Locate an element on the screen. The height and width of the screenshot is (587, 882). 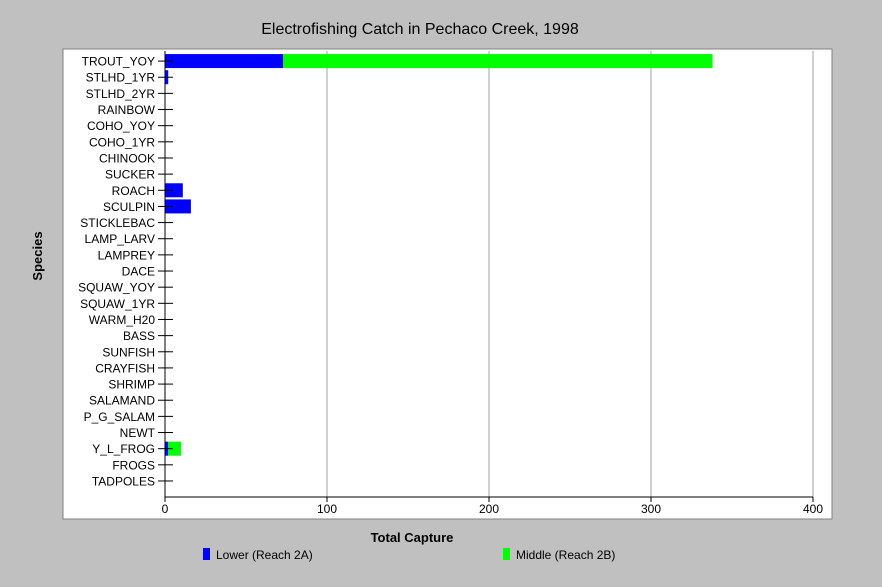
x-tick-labels: 0 100 200 300 400 is located at coordinates (493, 509).